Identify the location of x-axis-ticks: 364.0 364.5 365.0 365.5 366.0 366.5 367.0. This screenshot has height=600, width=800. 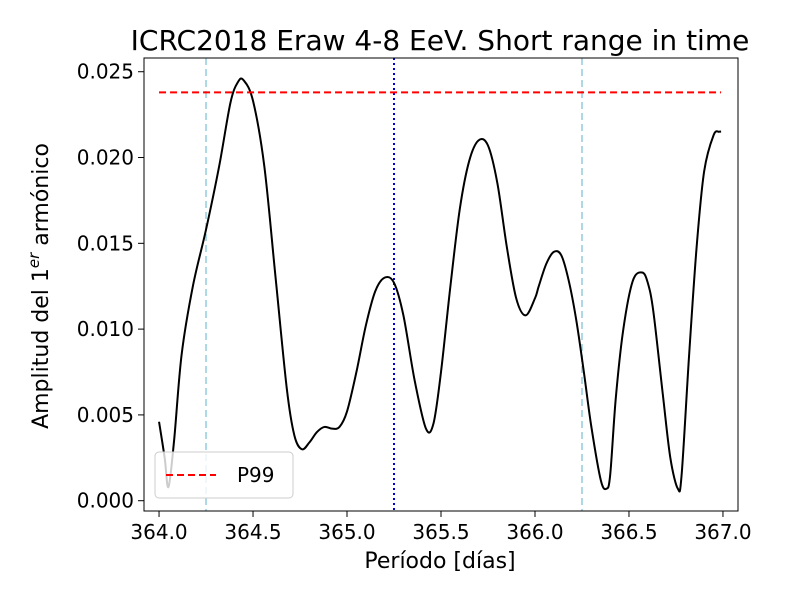
(441, 527).